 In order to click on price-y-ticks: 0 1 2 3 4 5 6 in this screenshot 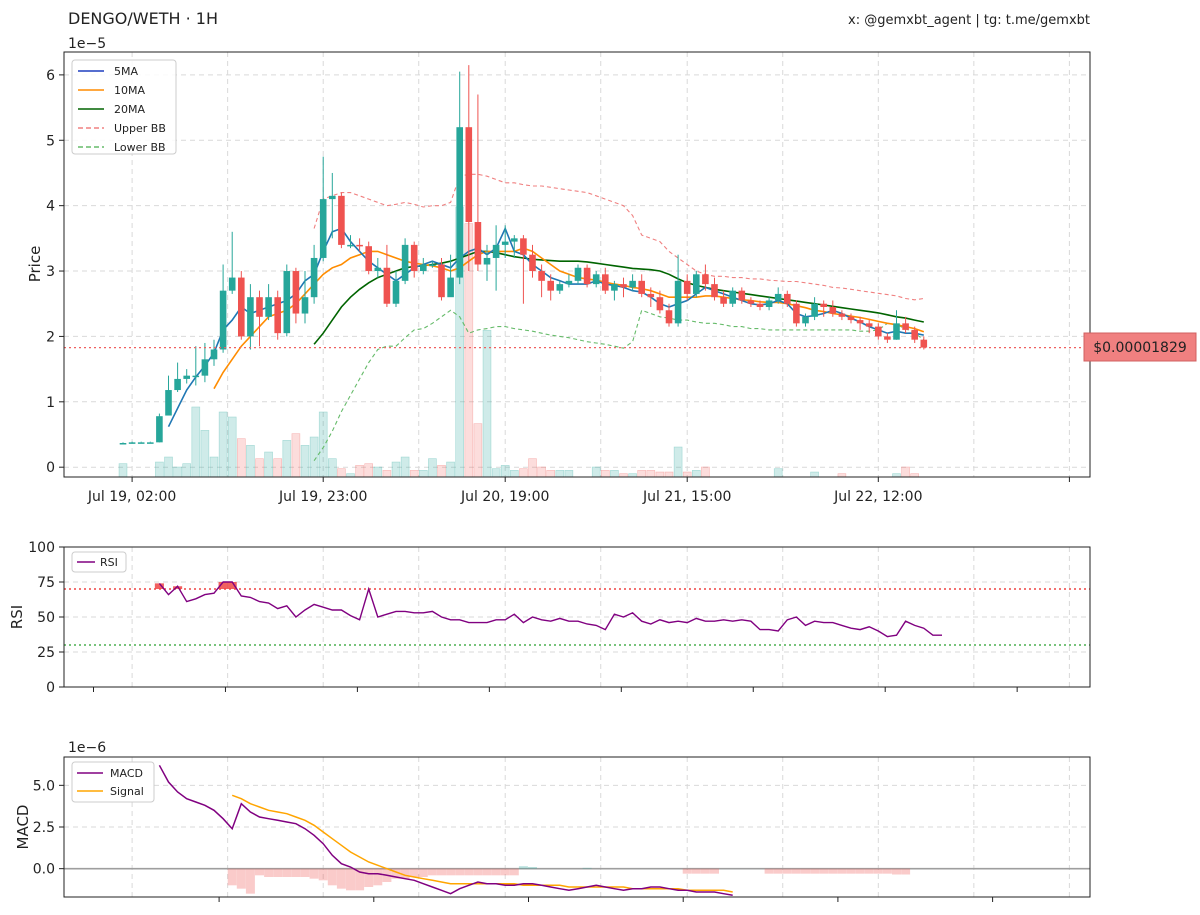, I will do `click(55, 272)`.